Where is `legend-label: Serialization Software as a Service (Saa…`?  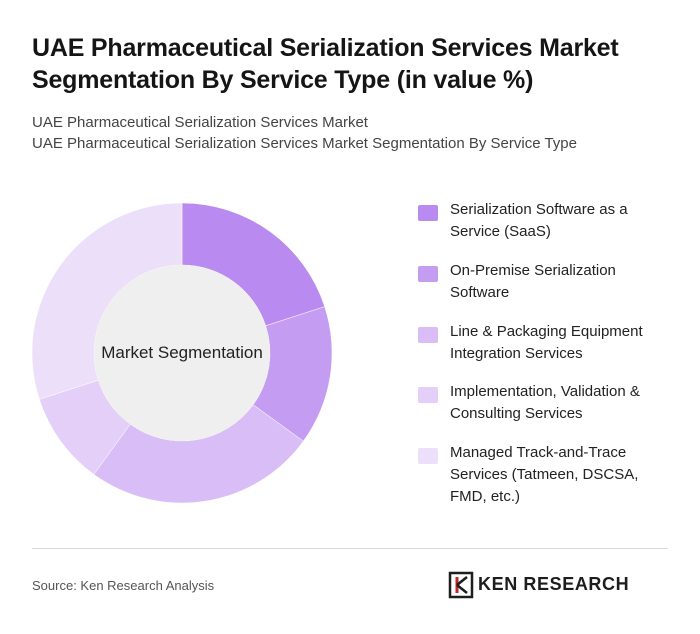
legend-label: Serialization Software as a Service (Saa… is located at coordinates (539, 220).